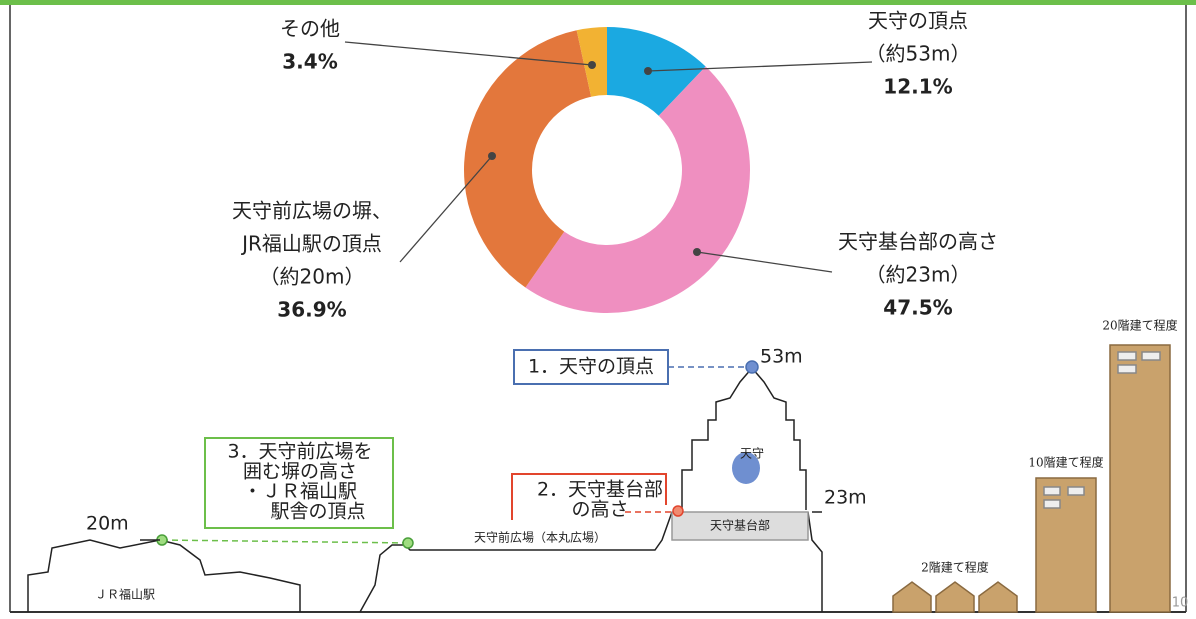  Describe the element at coordinates (955, 567) in the screenshot. I see `building-label: 2階建て程度` at that location.